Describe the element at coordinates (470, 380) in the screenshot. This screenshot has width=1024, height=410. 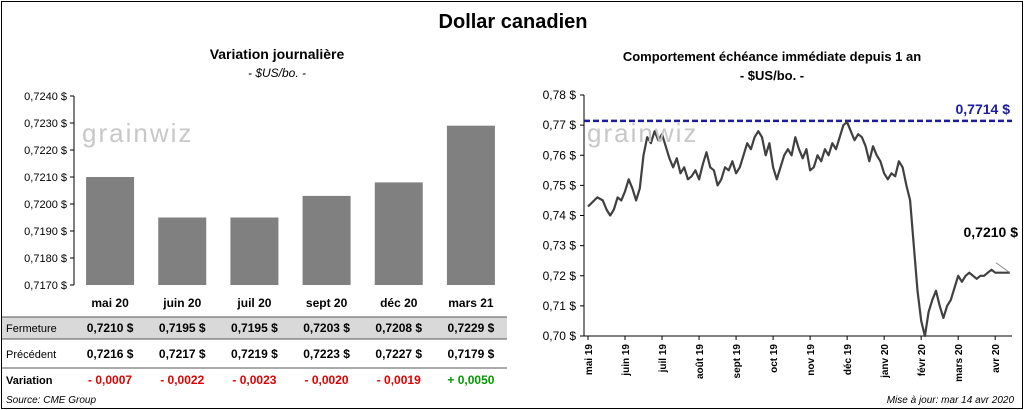
I see `table-cell: + 0,0050` at that location.